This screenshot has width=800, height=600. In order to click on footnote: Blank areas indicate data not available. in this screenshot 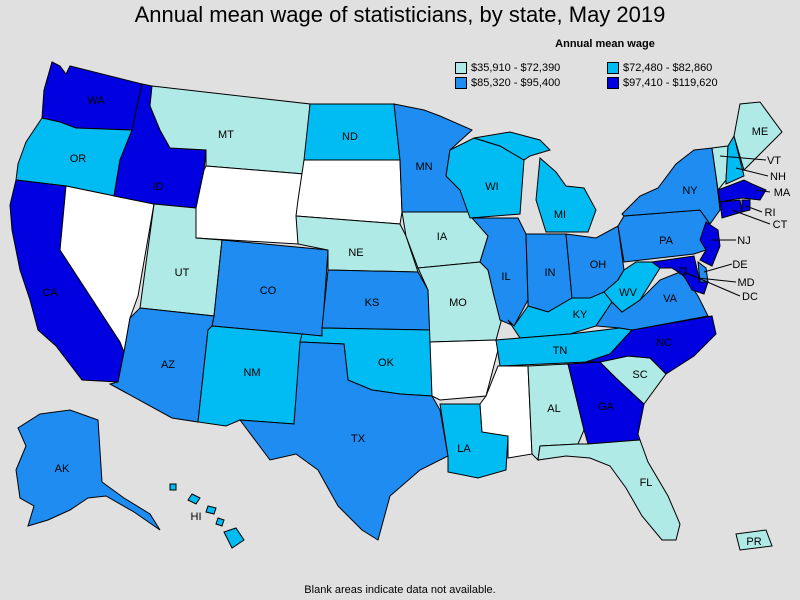, I will do `click(400, 590)`.